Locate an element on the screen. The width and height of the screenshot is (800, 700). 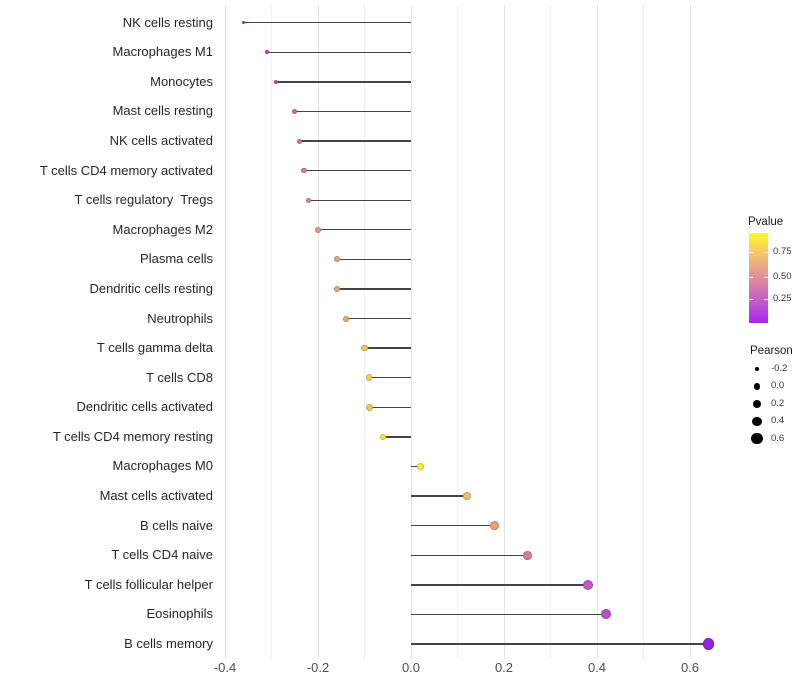
y-axis-label: NK cells resting is located at coordinates (167, 22).